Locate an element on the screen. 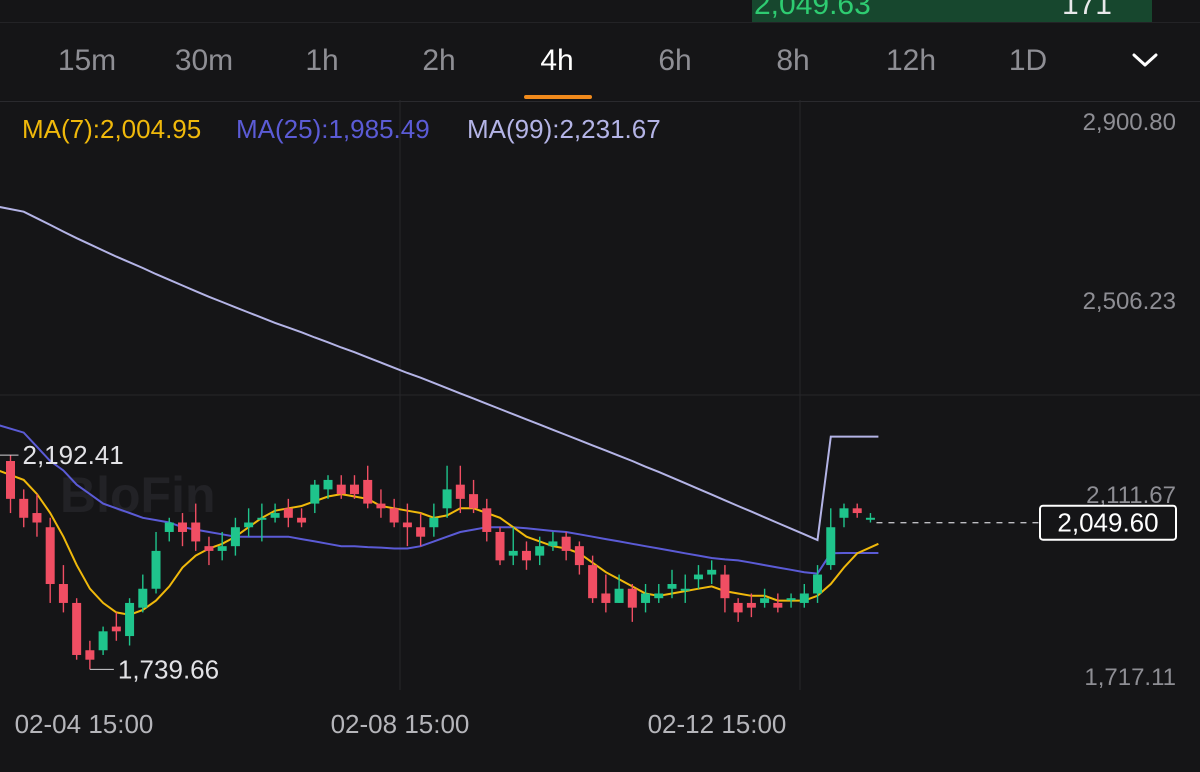  tab-1h: 1h is located at coordinates (322, 60).